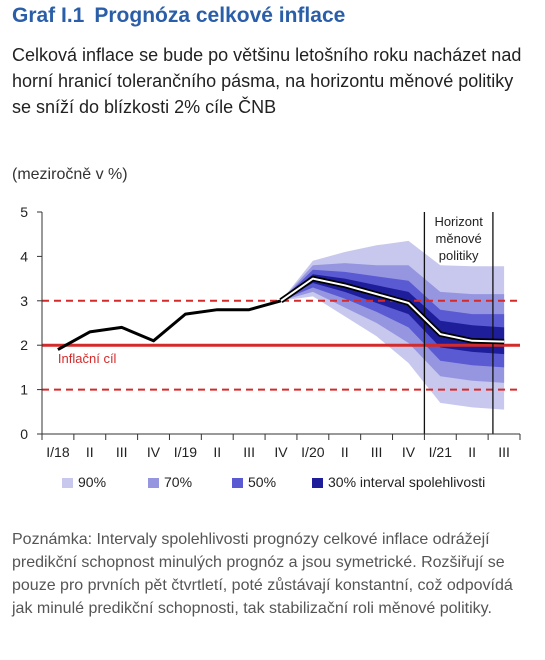  I want to click on legend-label-0: 90%, so click(92, 482).